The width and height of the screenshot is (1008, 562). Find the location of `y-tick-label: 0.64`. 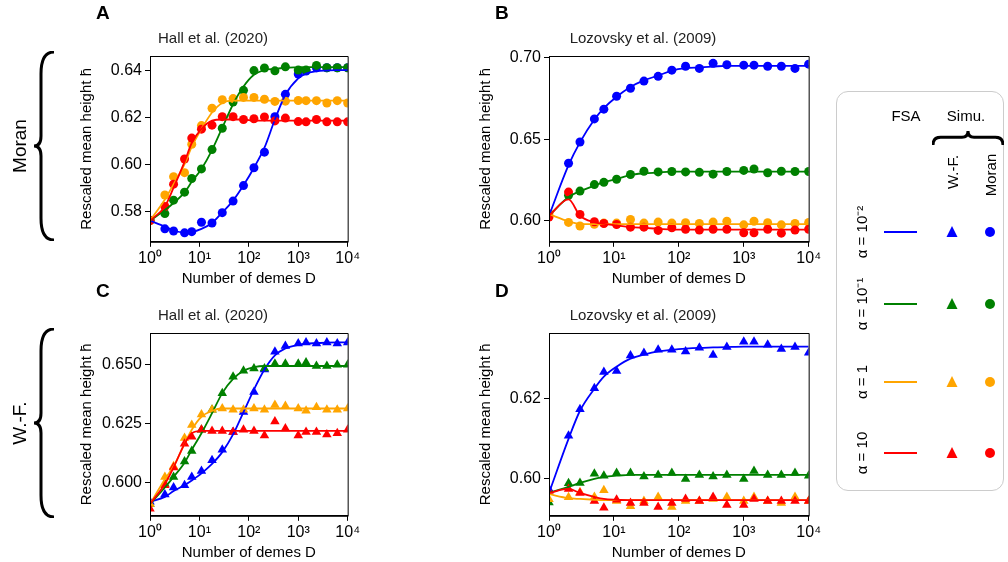

y-tick-label: 0.64 is located at coordinates (126, 69).